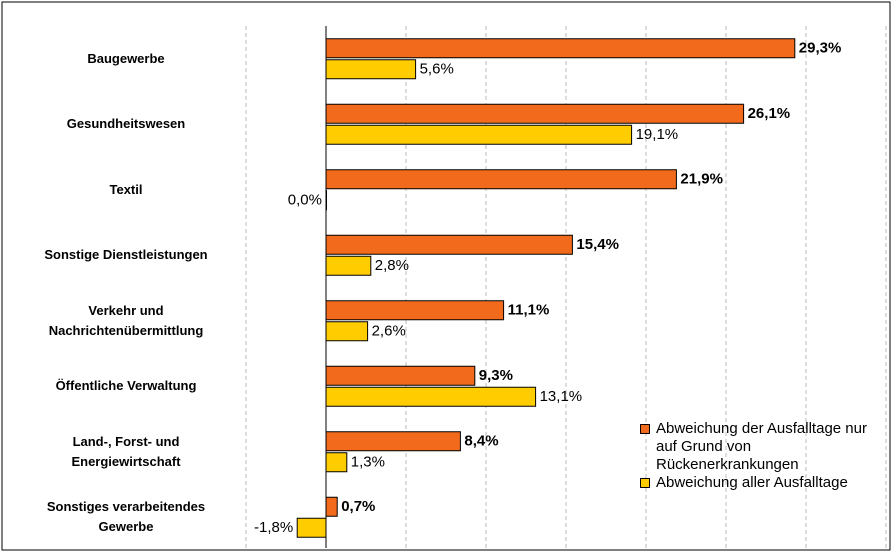  I want to click on value-label: 1,3%, so click(368, 462).